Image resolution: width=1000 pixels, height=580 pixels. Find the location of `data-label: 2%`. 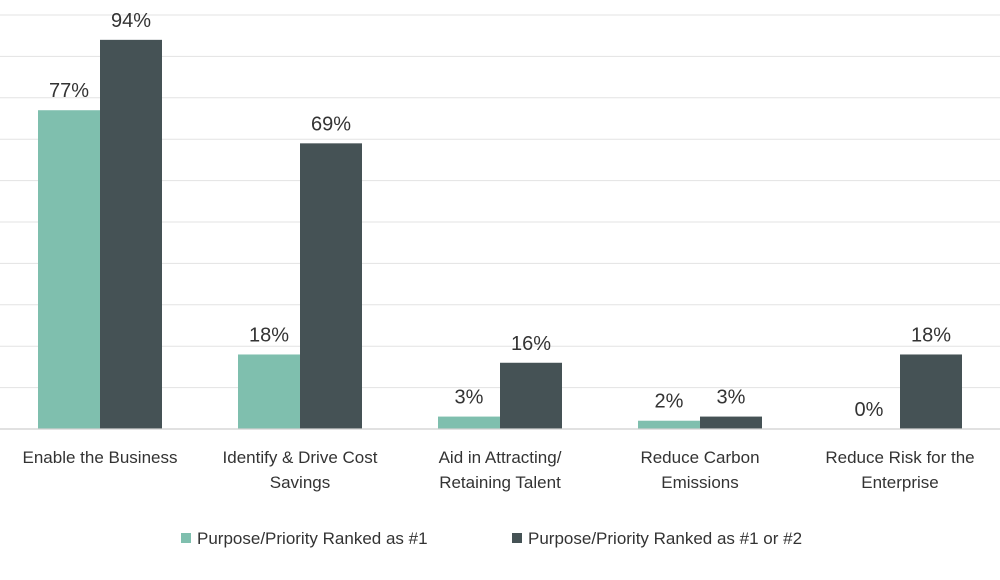

data-label: 2% is located at coordinates (669, 402).